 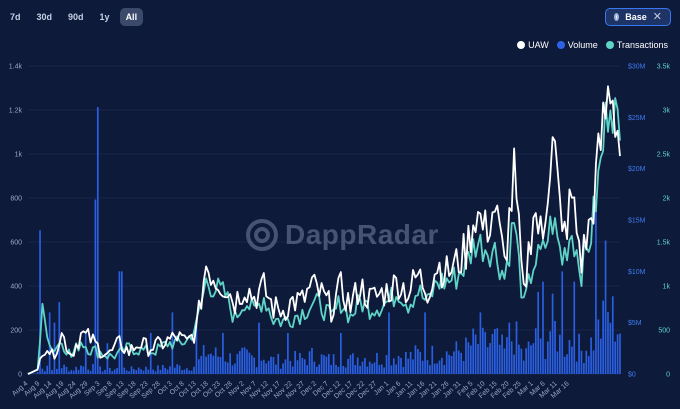 What do you see at coordinates (582, 45) in the screenshot?
I see `legend-volume-label: Volume` at bounding box center [582, 45].